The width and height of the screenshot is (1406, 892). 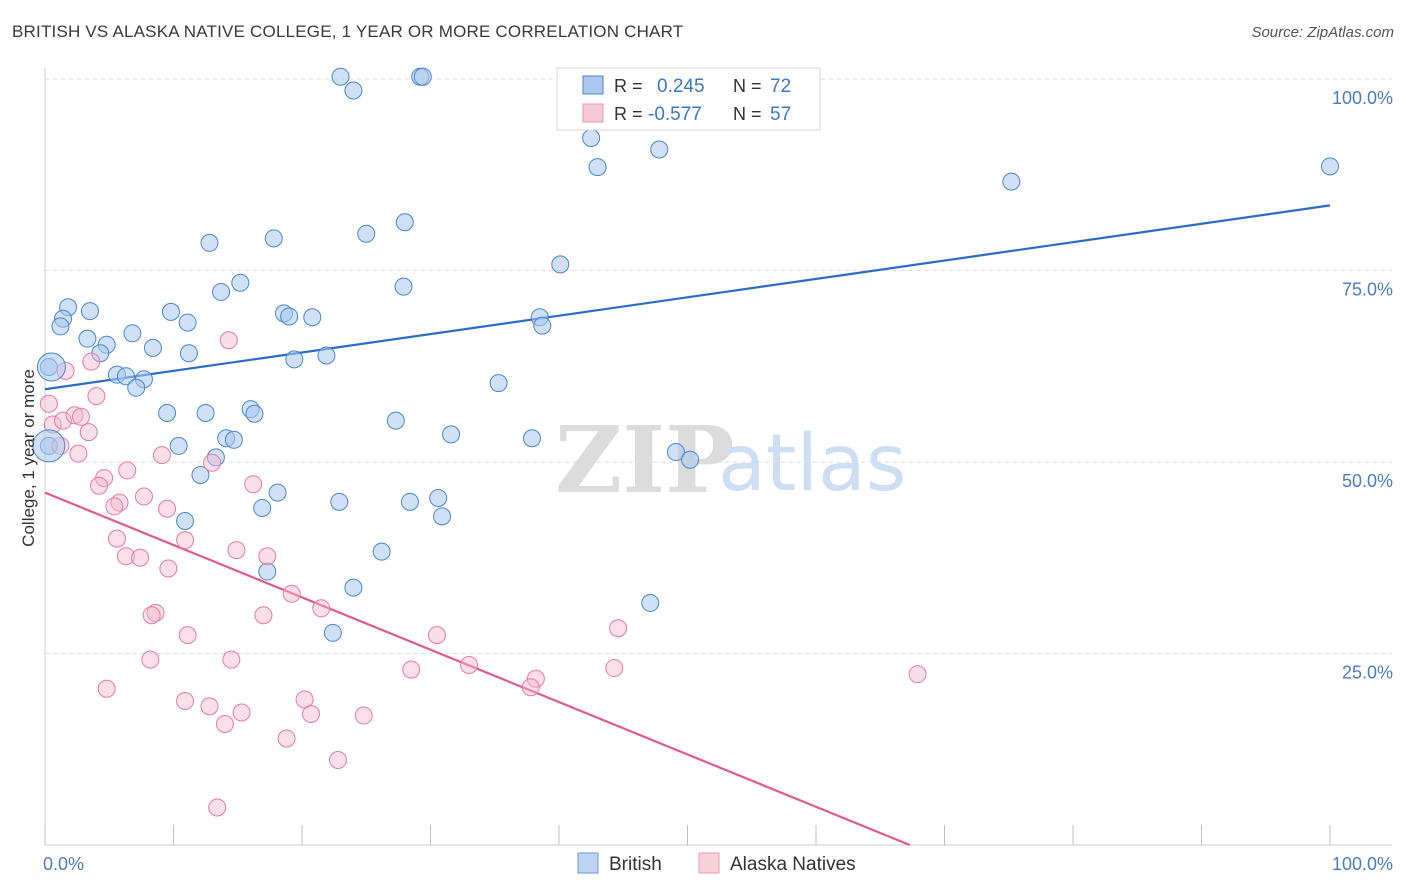 What do you see at coordinates (675, 114) in the screenshot?
I see `alaska-r-value: -0.577` at bounding box center [675, 114].